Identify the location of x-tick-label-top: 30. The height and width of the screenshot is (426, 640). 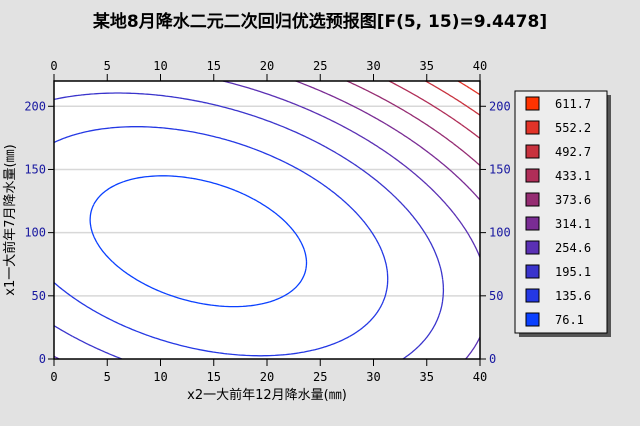
(373, 66).